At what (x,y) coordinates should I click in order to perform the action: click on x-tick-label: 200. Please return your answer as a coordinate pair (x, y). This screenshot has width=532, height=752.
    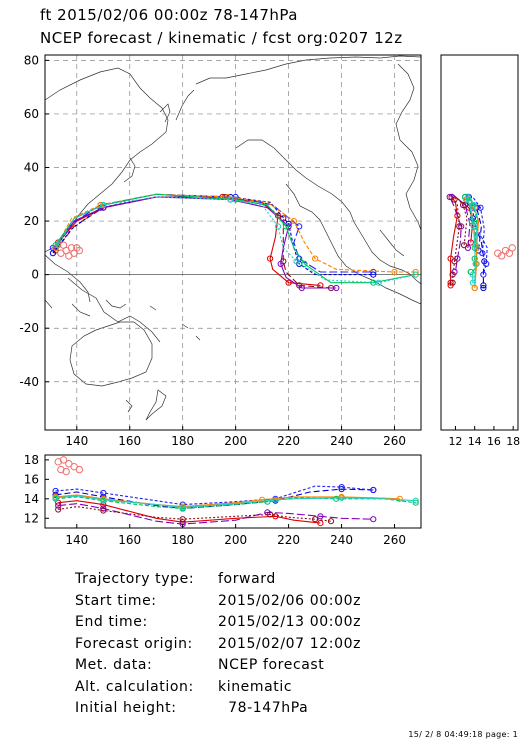
    Looking at the image, I should click on (235, 540).